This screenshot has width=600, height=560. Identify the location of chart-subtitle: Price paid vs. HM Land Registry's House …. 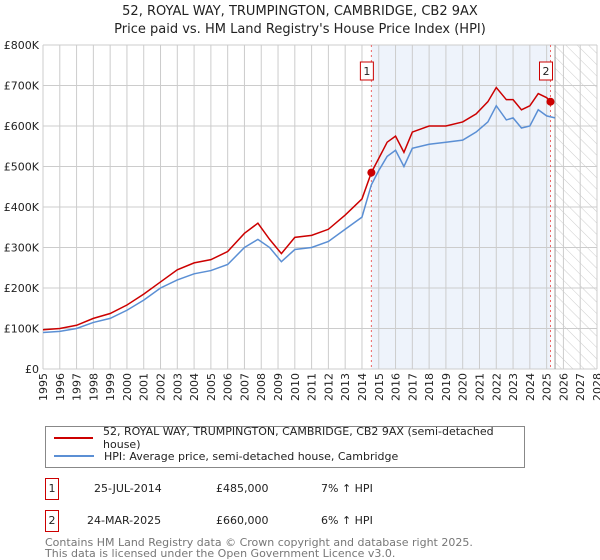
(300, 29).